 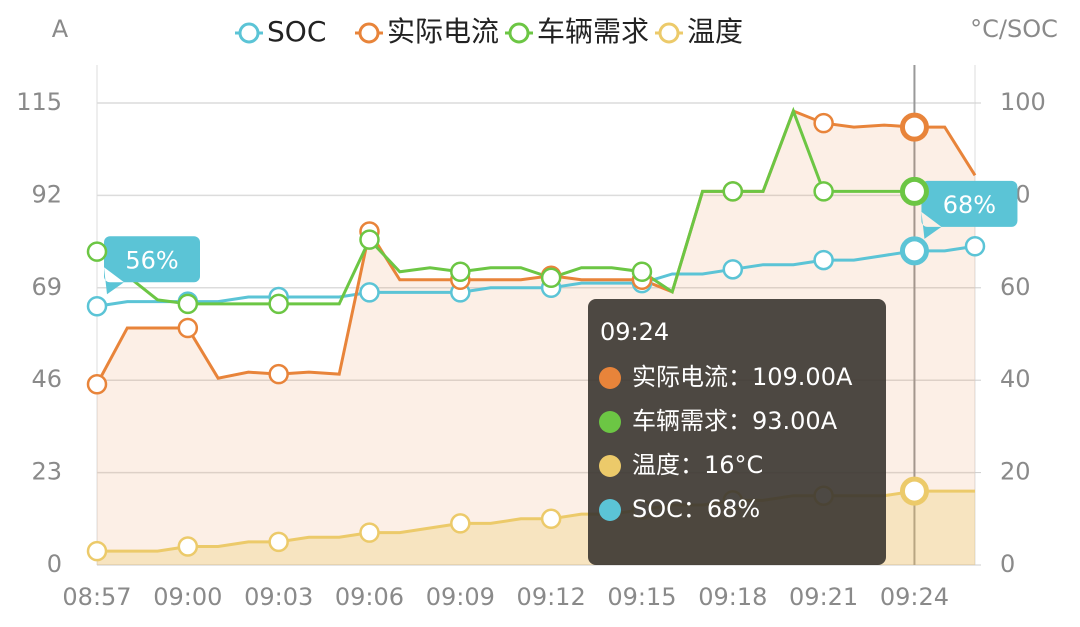 What do you see at coordinates (460, 597) in the screenshot?
I see `x-tick-label: 09:09` at bounding box center [460, 597].